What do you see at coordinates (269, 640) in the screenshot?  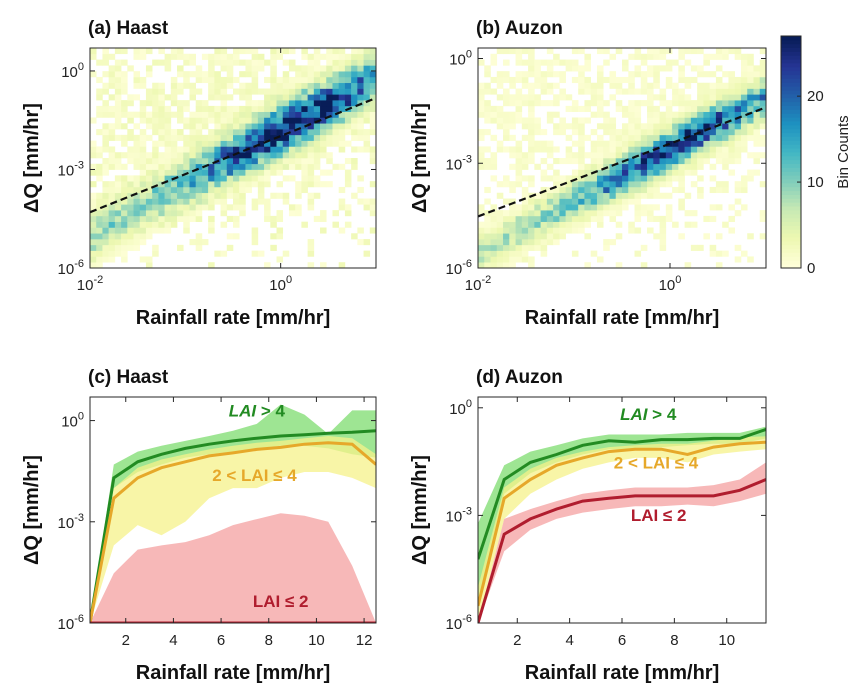 I see `x-tick-label: 8` at bounding box center [269, 640].